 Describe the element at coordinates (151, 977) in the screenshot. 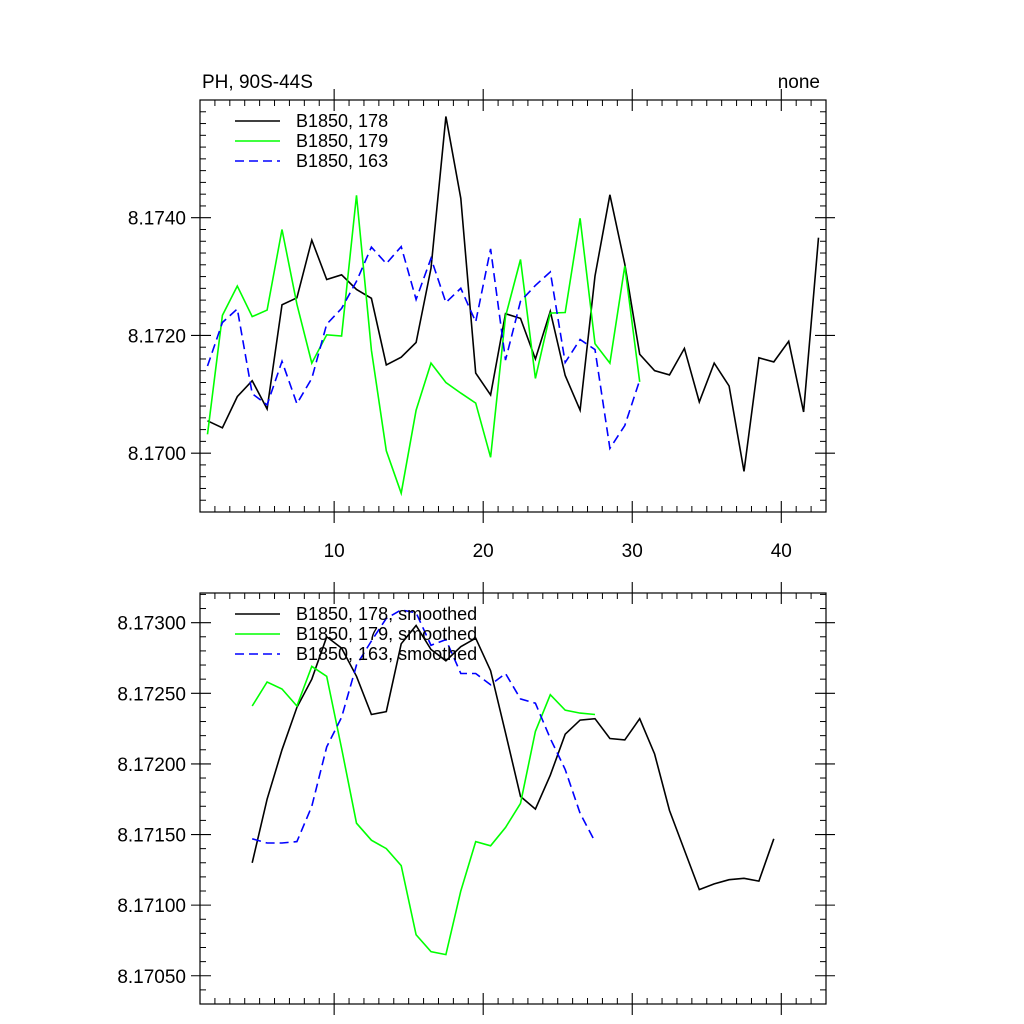

I see `y-tick-label: 8.17050` at that location.